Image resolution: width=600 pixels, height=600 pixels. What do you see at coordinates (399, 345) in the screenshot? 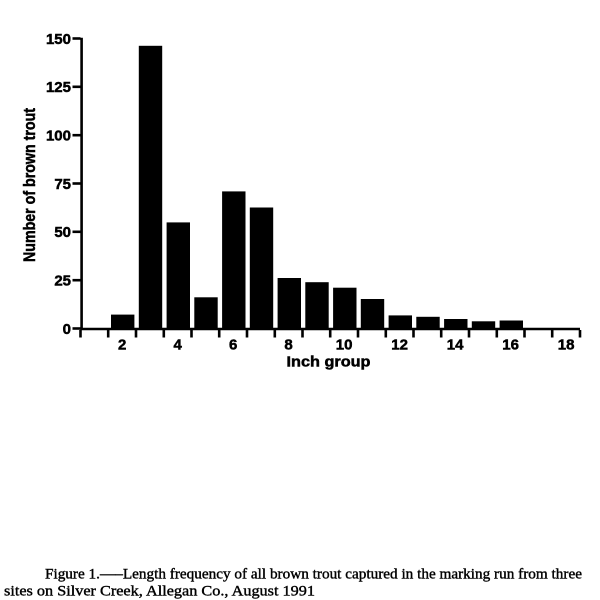
I see `svg-text: 12` at bounding box center [399, 345].